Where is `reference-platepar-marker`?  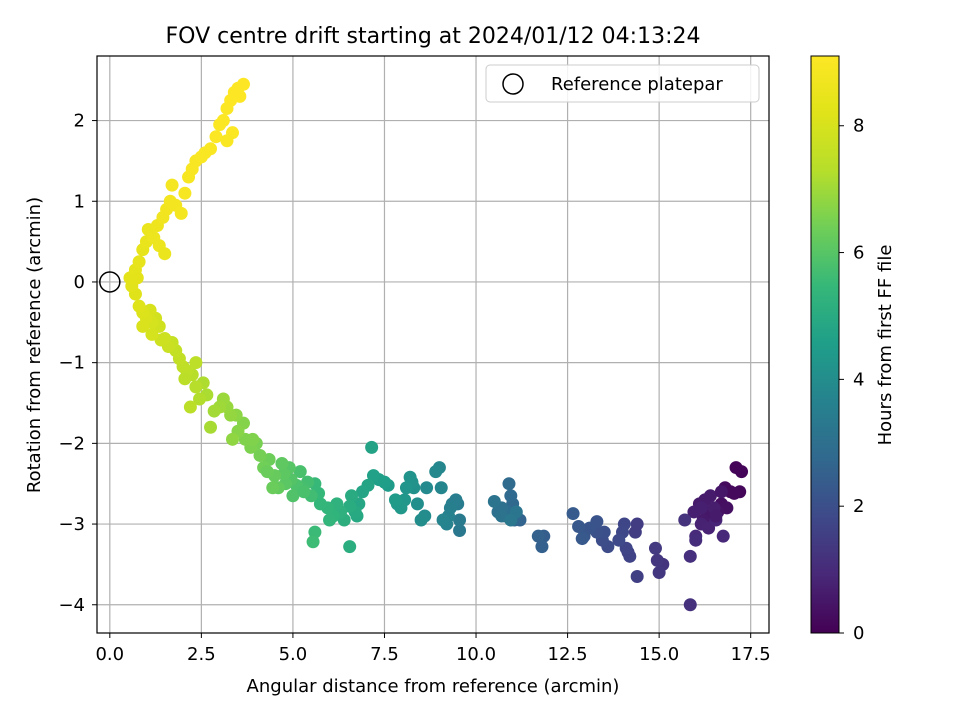 reference-platepar-marker is located at coordinates (110, 282).